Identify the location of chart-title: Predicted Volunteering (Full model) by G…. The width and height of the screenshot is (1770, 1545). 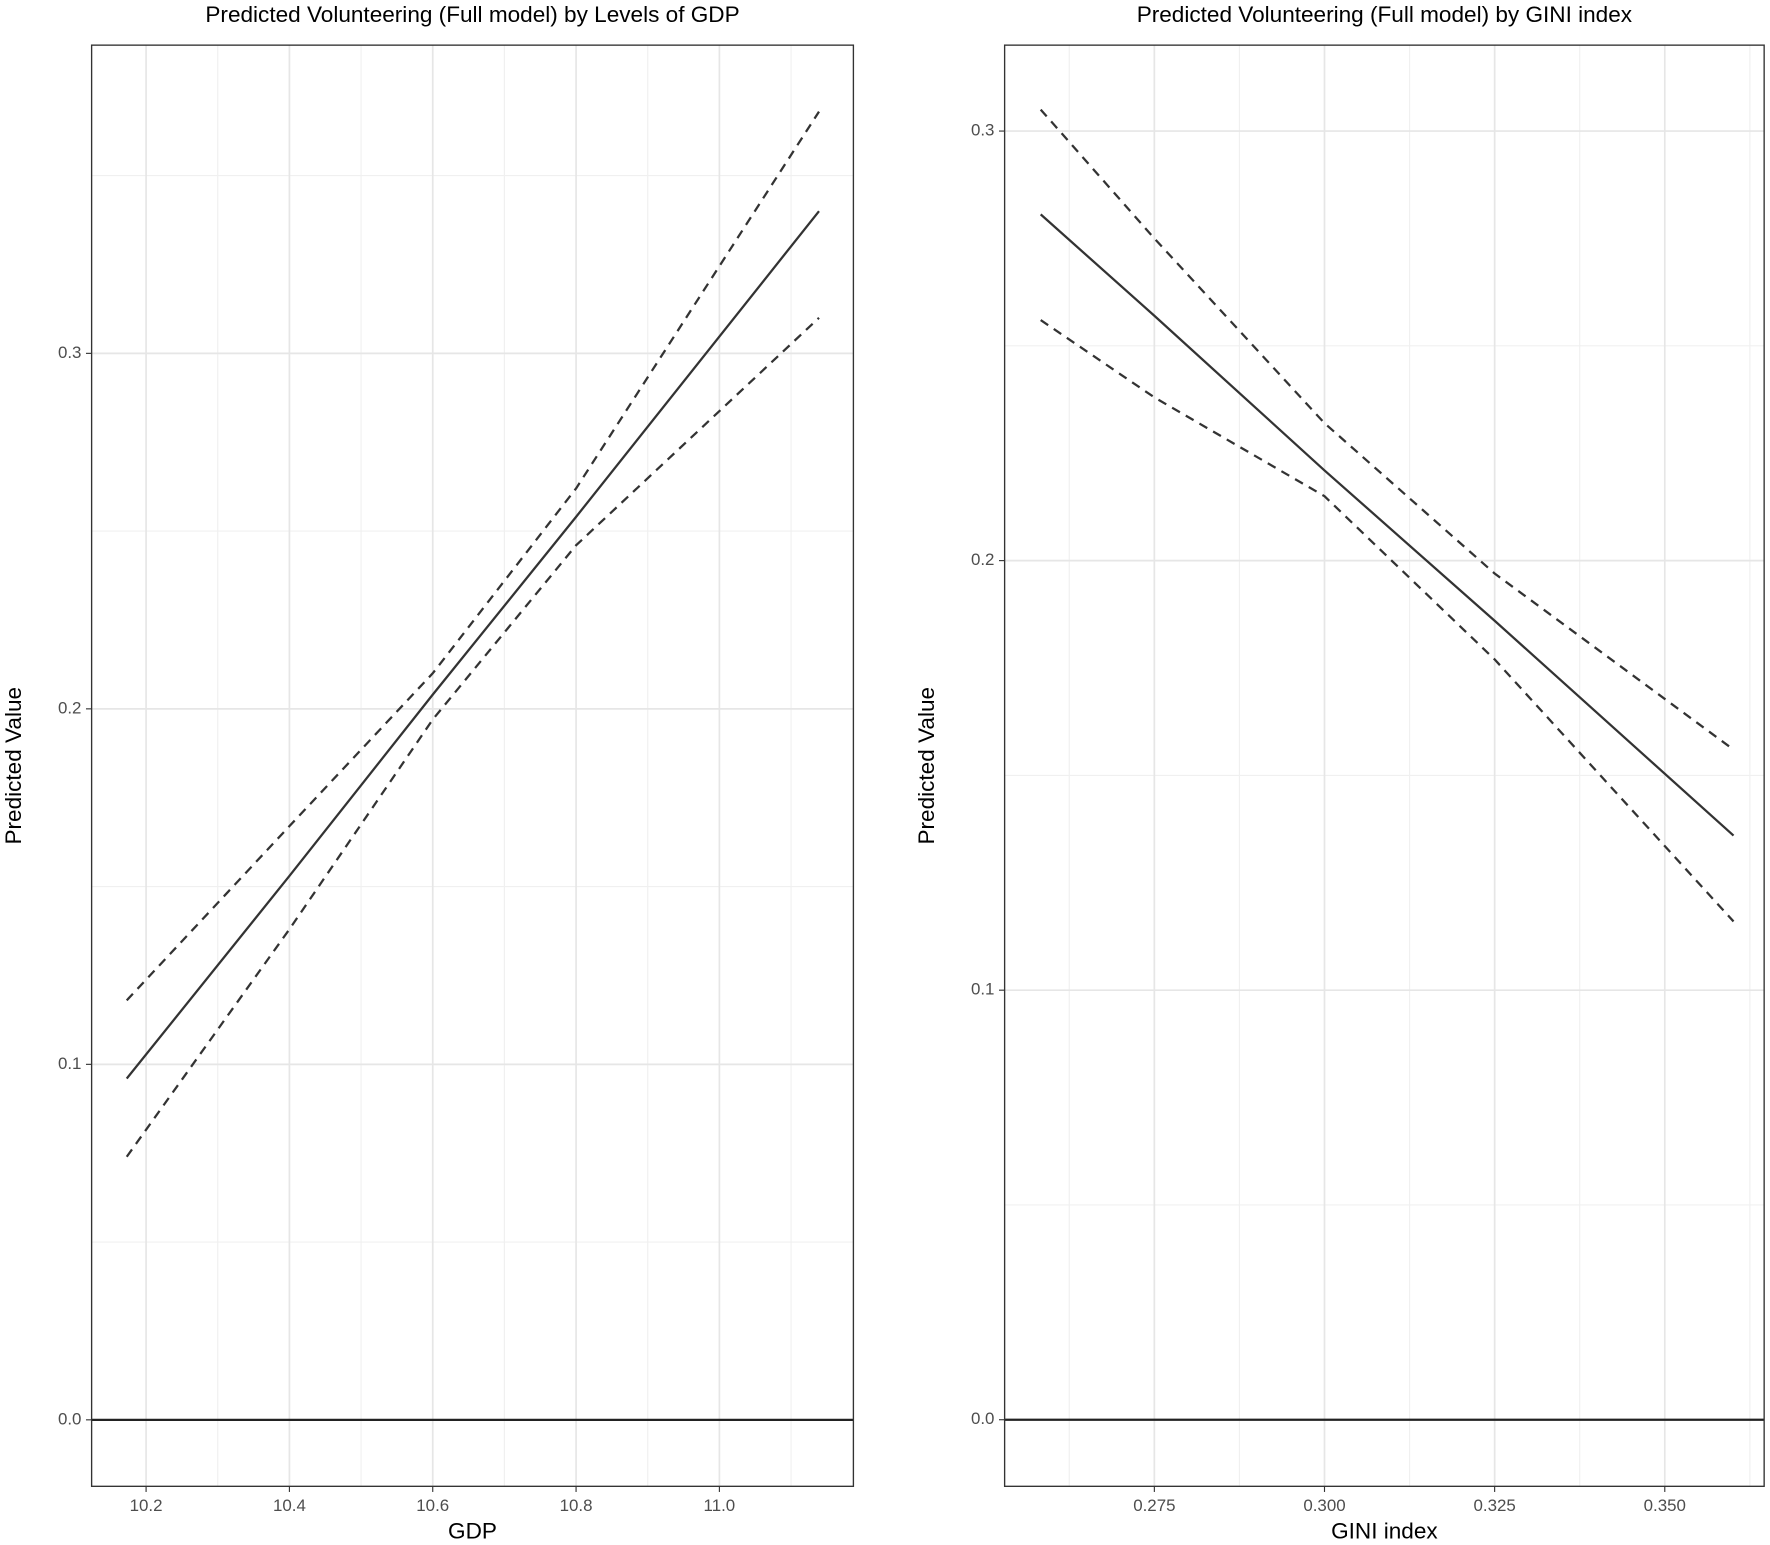
(1385, 14).